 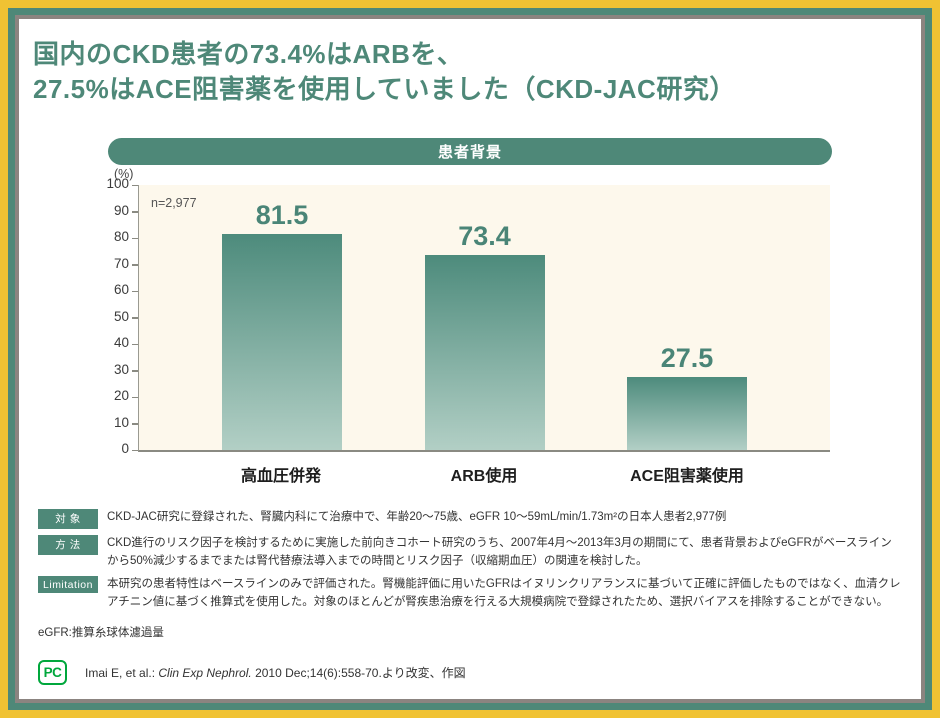 I want to click on y-tick-label: 80, so click(x=121, y=237).